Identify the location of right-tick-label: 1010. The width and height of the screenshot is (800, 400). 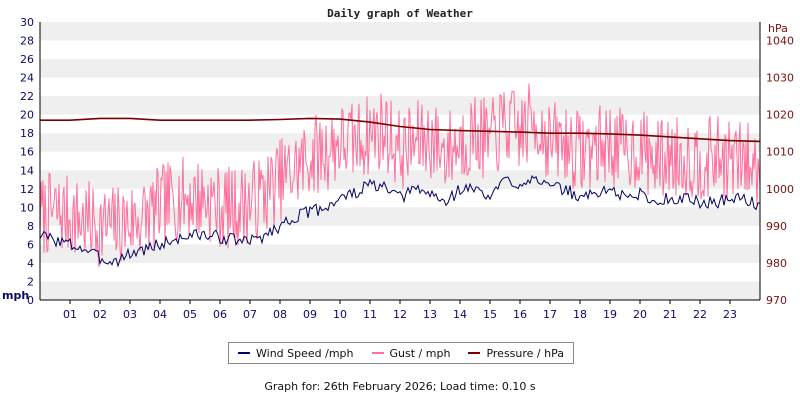
(780, 152).